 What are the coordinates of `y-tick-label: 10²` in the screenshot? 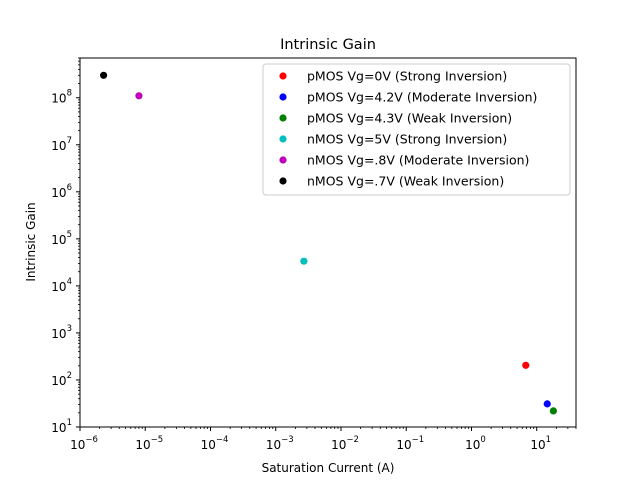 It's located at (61, 379).